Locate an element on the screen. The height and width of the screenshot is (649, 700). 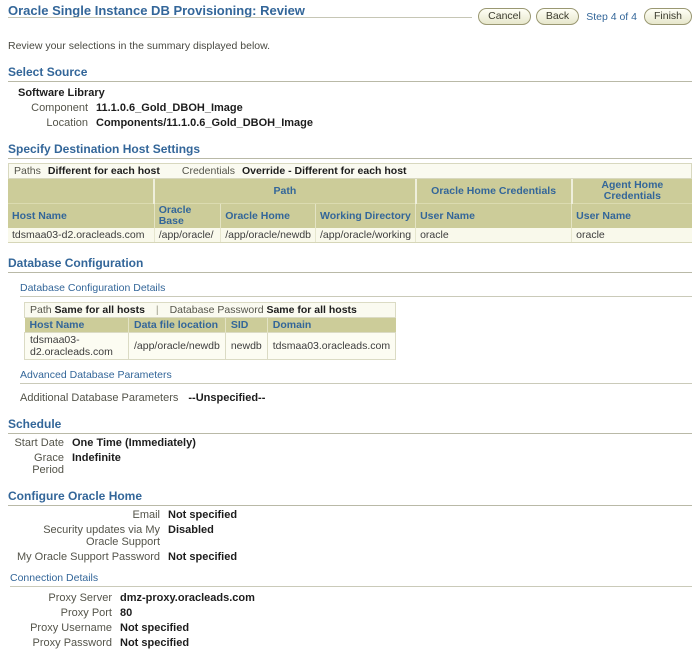
col-user-name-agent-home: User Name is located at coordinates (631, 215).